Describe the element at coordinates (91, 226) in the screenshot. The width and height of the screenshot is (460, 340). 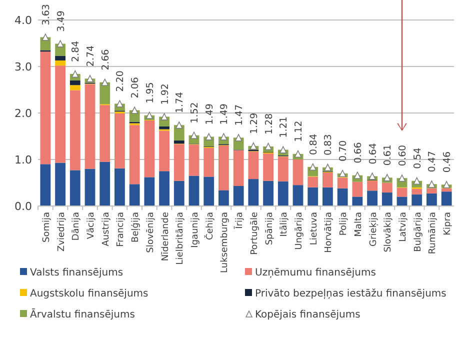
I see `x-tick-label: Vācija` at that location.